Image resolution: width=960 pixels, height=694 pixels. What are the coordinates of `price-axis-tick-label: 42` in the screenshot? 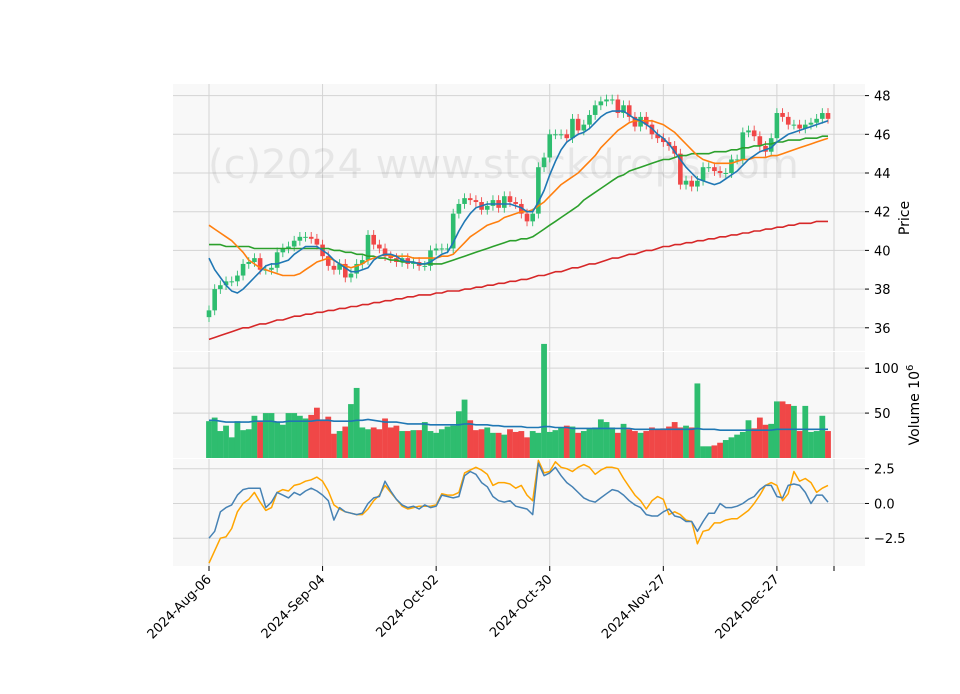 It's located at (882, 213).